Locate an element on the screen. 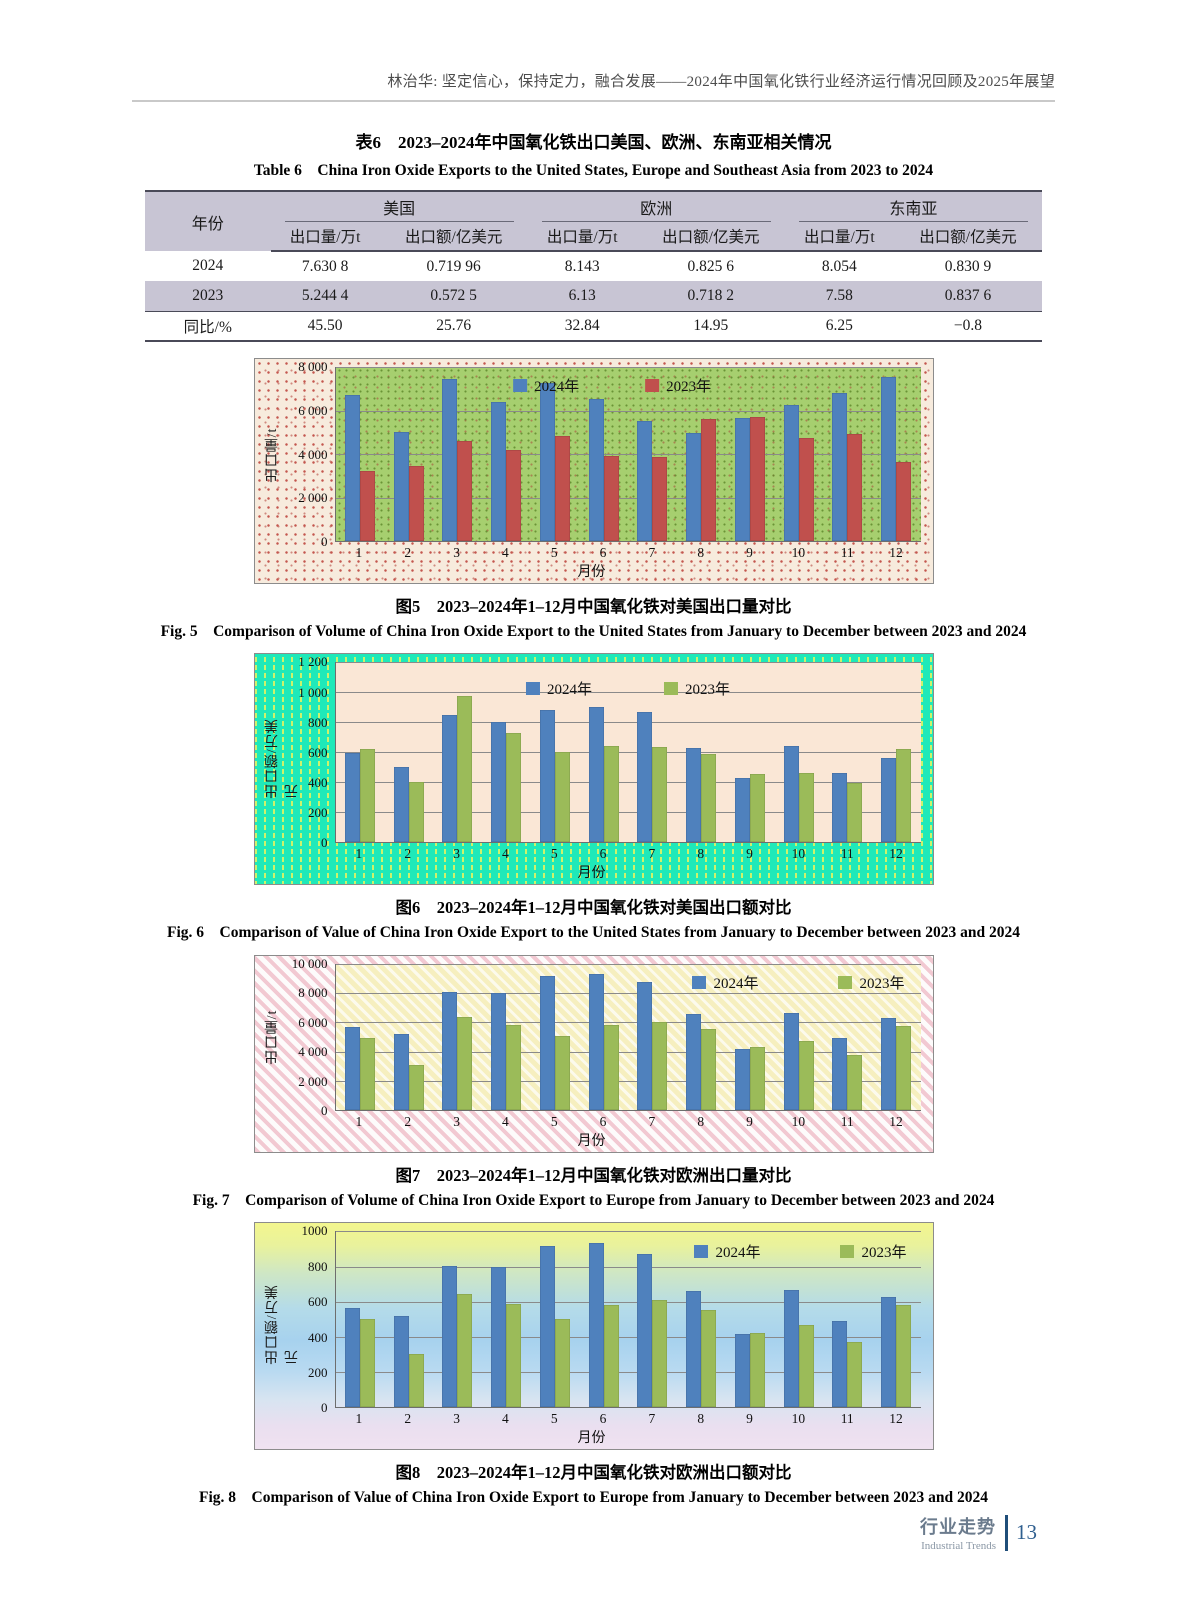 The height and width of the screenshot is (1600, 1187). y-tick-label: 400 is located at coordinates (318, 1337).